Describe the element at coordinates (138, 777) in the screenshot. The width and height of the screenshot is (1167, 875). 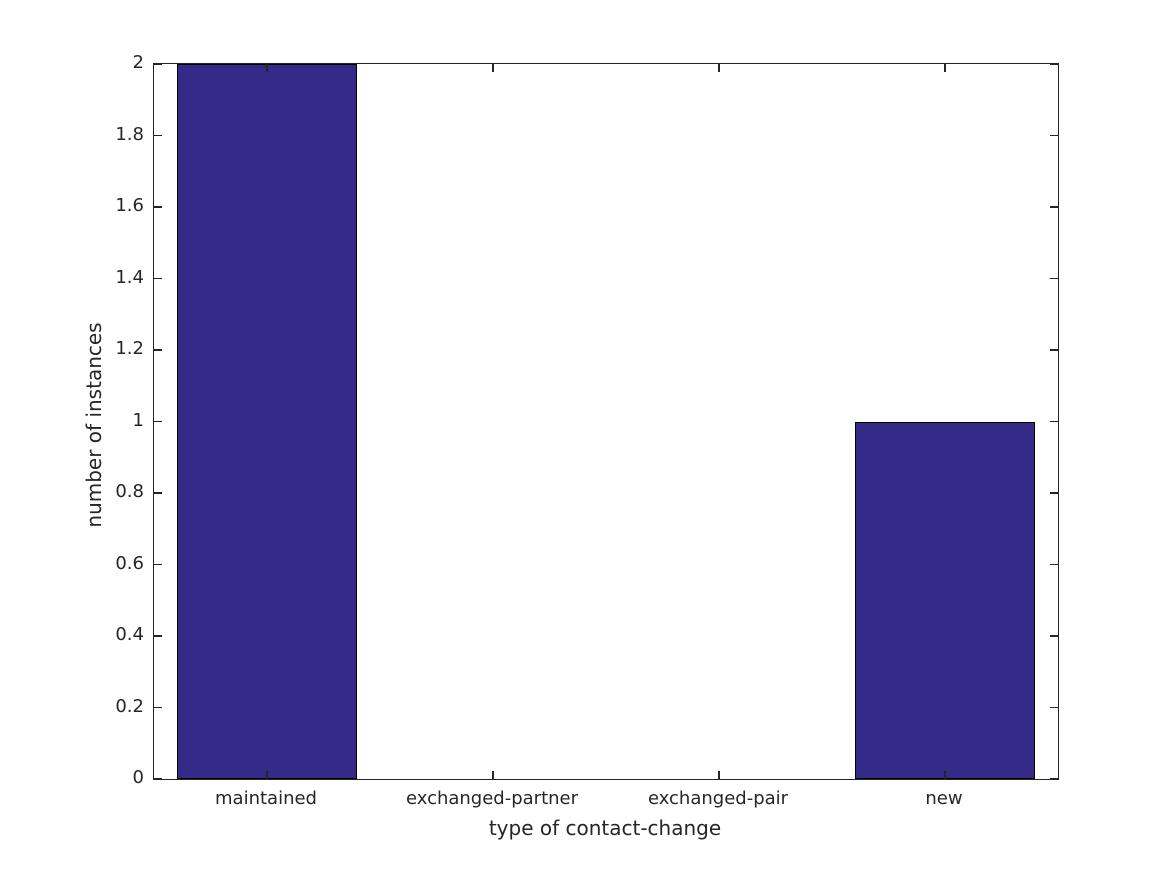
I see `y-tick-label: 0` at that location.